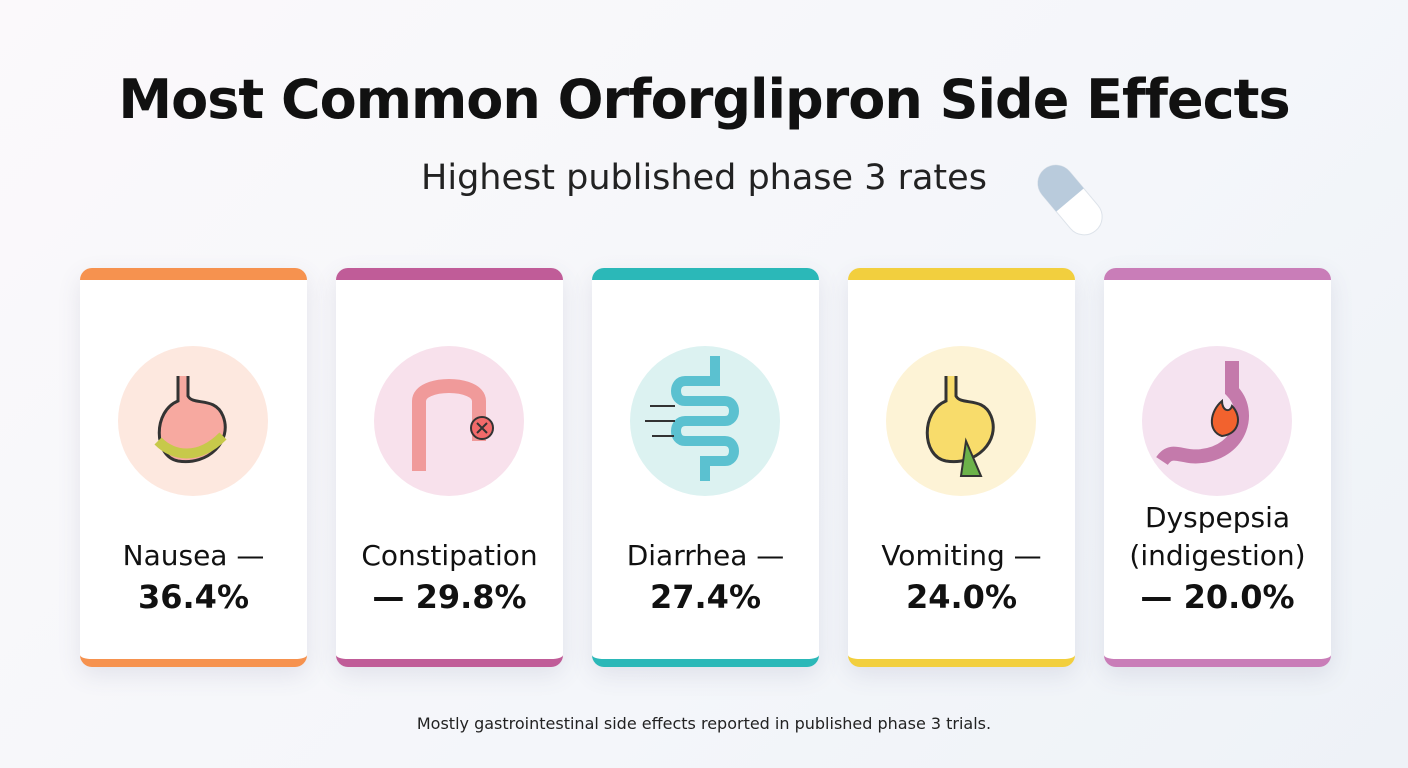 The width and height of the screenshot is (1408, 768). I want to click on card-text: Dyspepsia (indigestion) — 20.0%, so click(1217, 559).